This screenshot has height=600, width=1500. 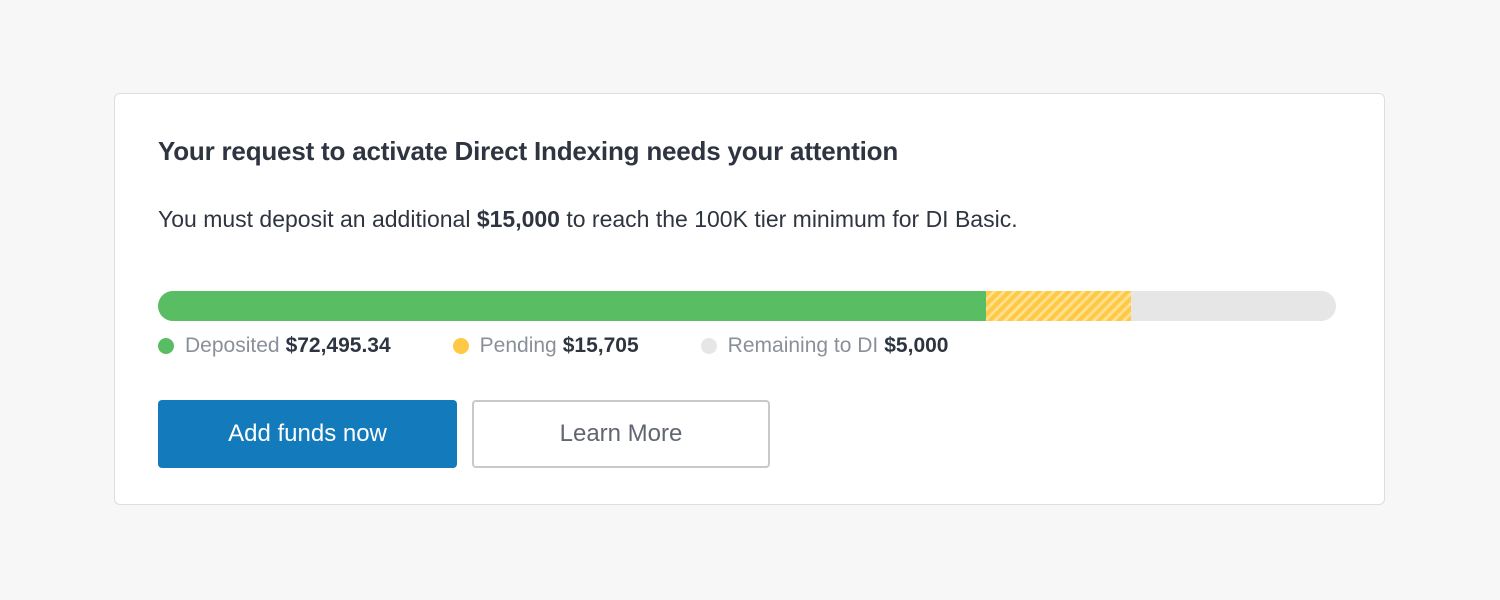 I want to click on progress-pending-segment, so click(x=1059, y=306).